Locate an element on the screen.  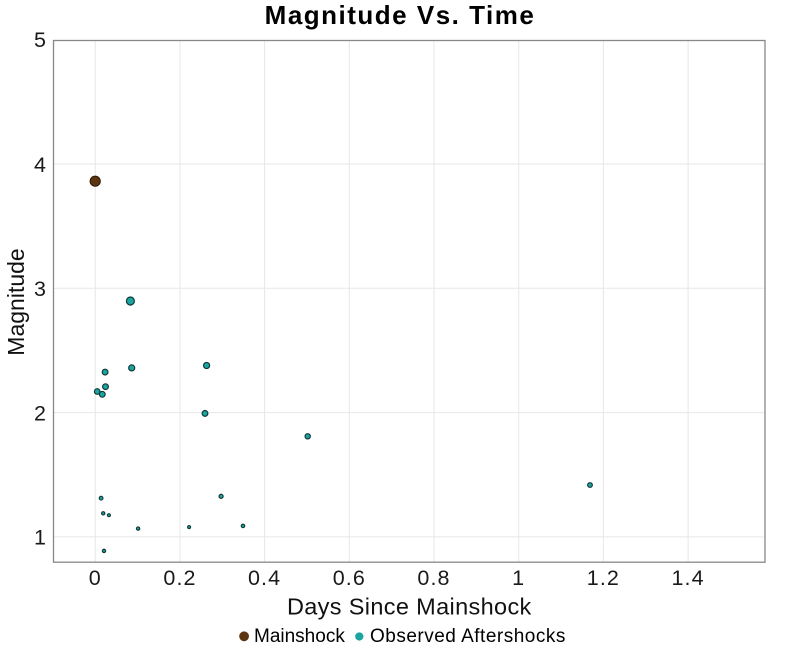
svg-text: Magnitude is located at coordinates (16, 301).